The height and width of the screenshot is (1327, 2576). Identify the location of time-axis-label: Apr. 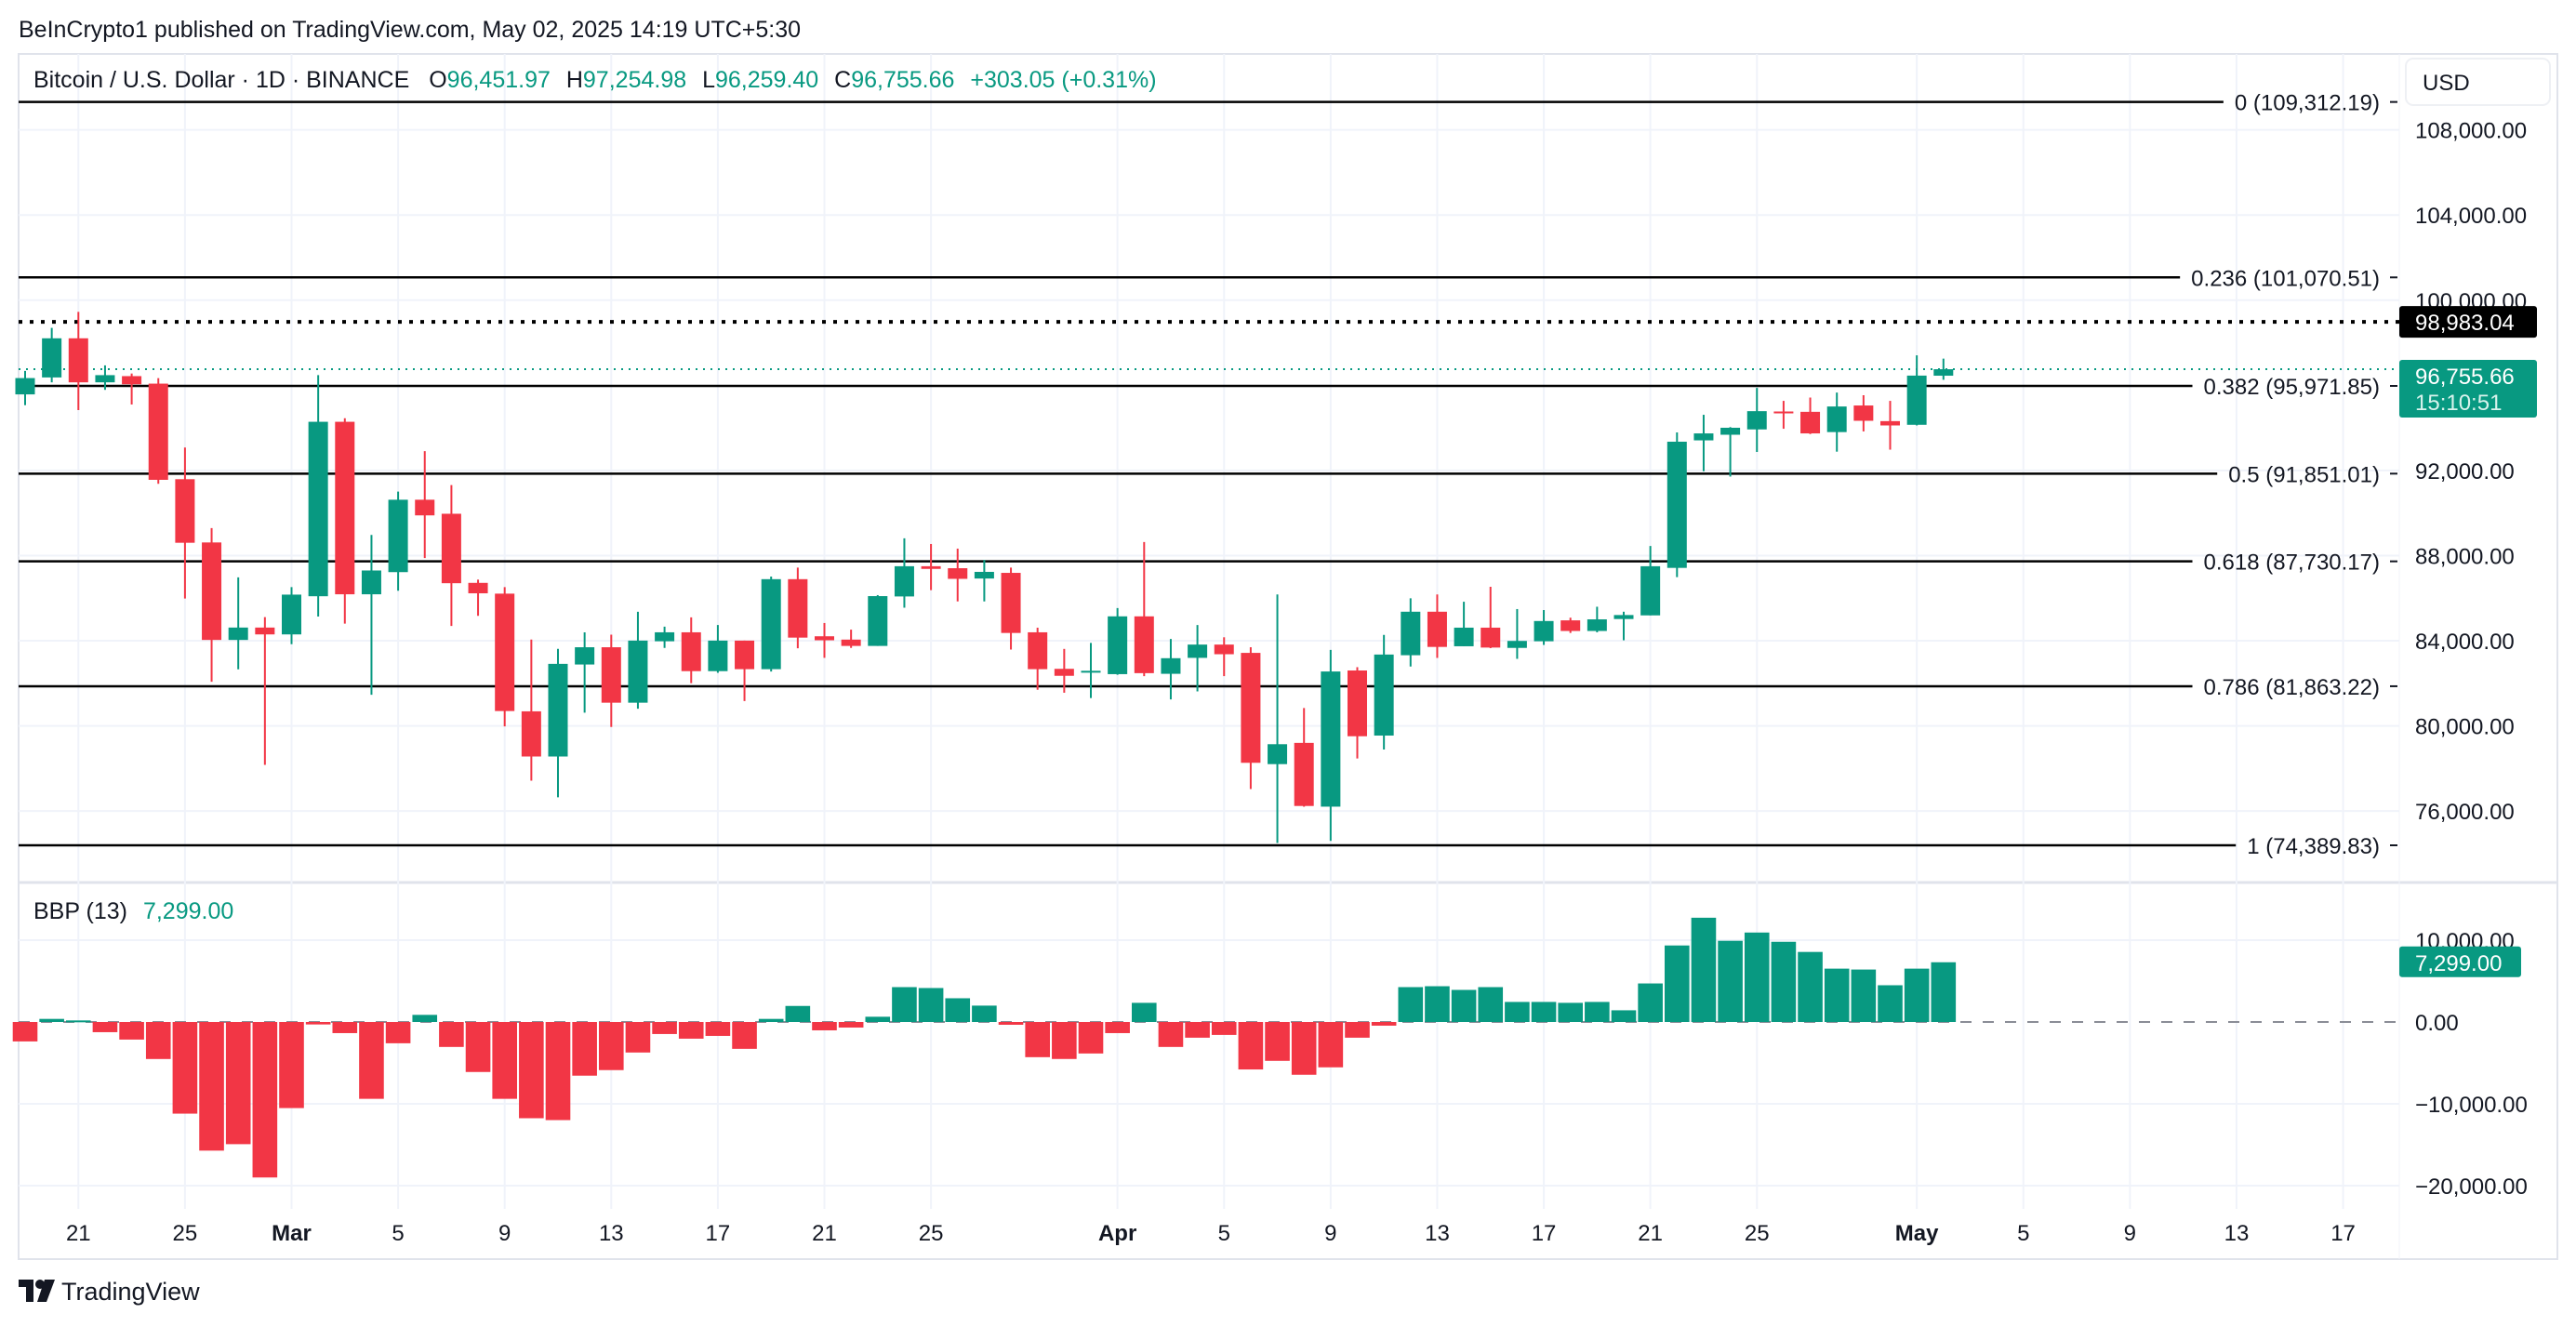
(1117, 1233).